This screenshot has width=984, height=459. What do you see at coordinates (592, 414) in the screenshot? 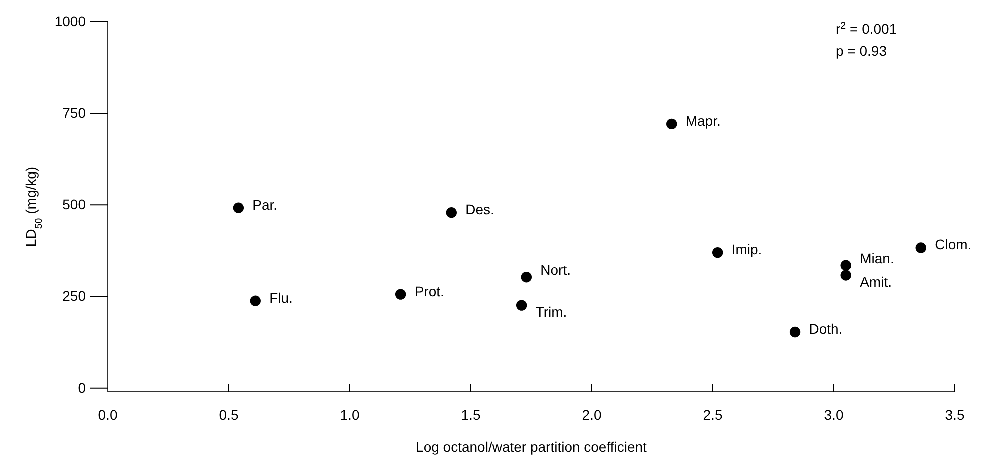
I see `x-tick-label: 2.0` at bounding box center [592, 414].